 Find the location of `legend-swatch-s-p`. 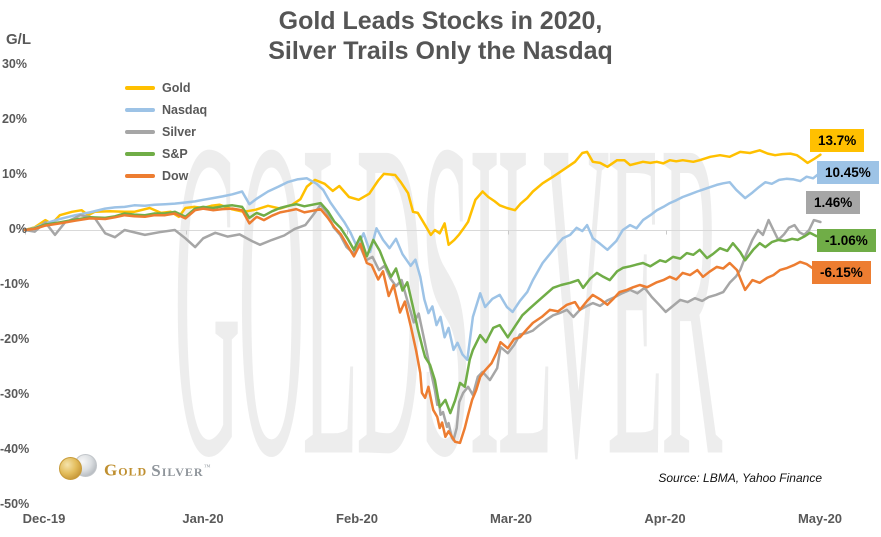

legend-swatch-s-p is located at coordinates (140, 154).